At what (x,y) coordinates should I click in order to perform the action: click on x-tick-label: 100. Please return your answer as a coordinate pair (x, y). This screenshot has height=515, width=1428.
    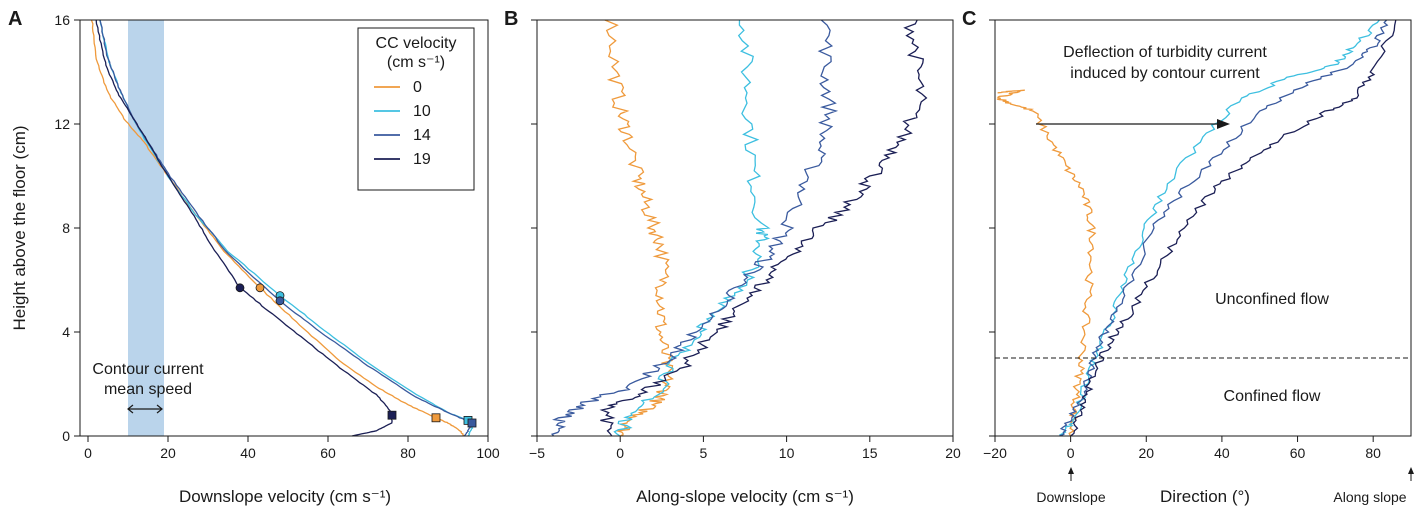
    Looking at the image, I should click on (488, 453).